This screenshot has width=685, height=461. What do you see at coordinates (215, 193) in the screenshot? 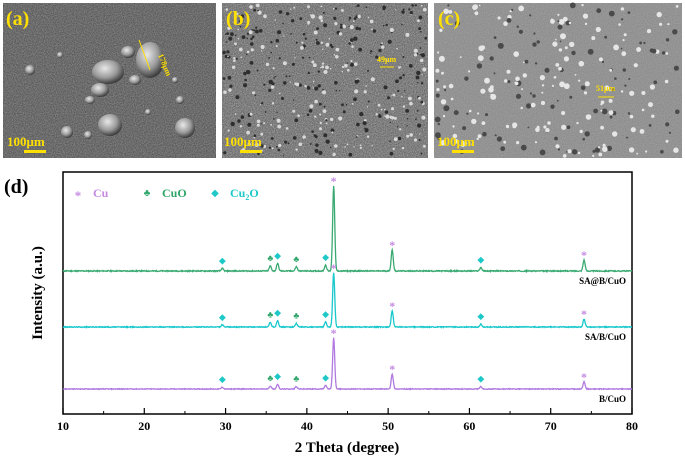
I see `legend-symbol: ◆` at bounding box center [215, 193].